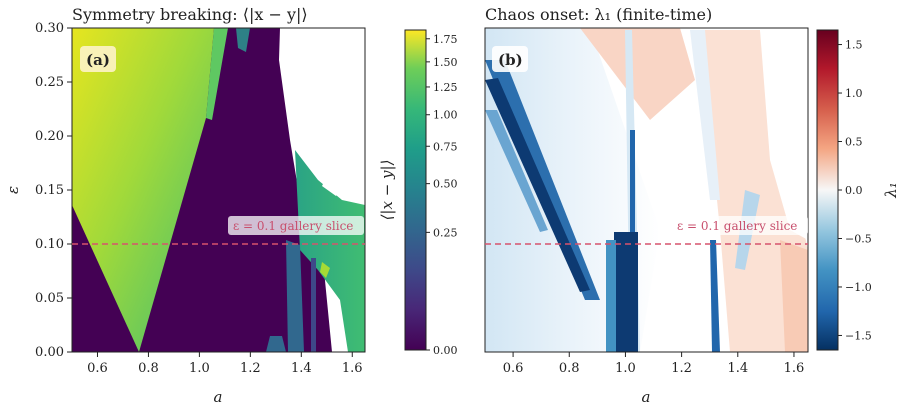 This screenshot has height=410, width=900. What do you see at coordinates (49, 352) in the screenshot?
I see `panel-a-ytick-label: 0.00` at bounding box center [49, 352].